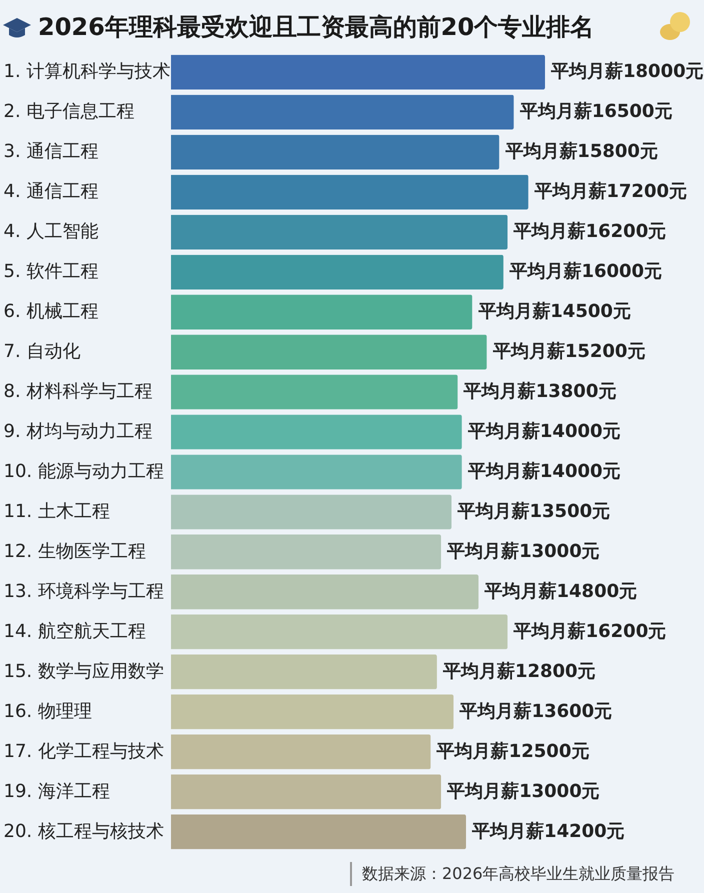 The width and height of the screenshot is (704, 893). I want to click on y-tick-label: 17. 化学工程与技术, so click(84, 751).